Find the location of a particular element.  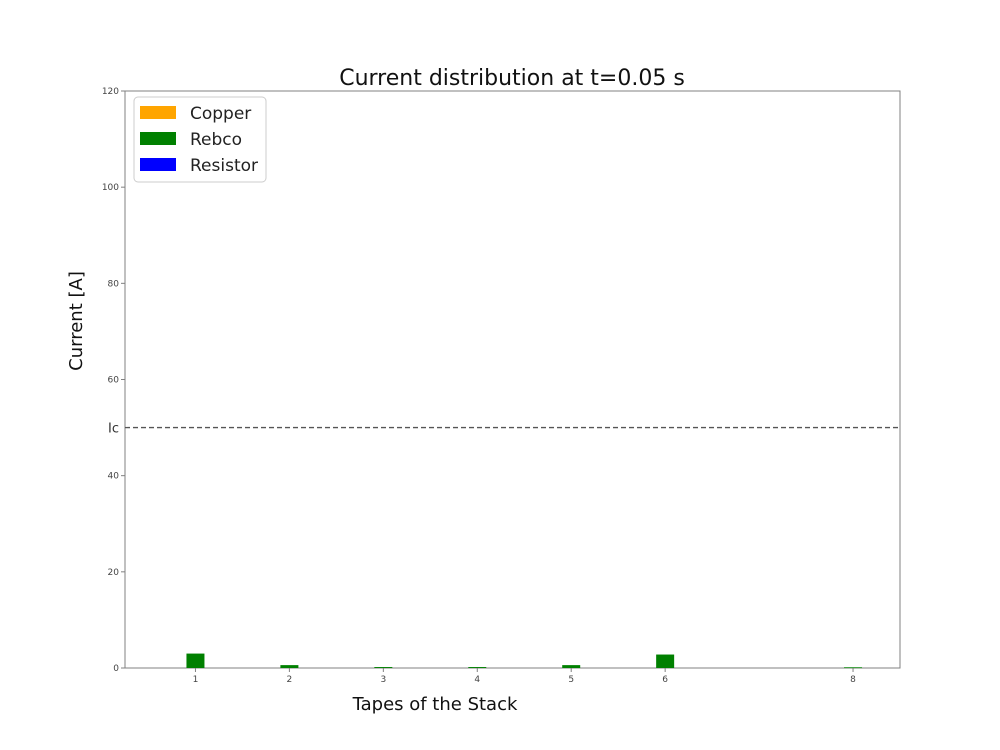

y-tick-label: 100 is located at coordinates (110, 188).